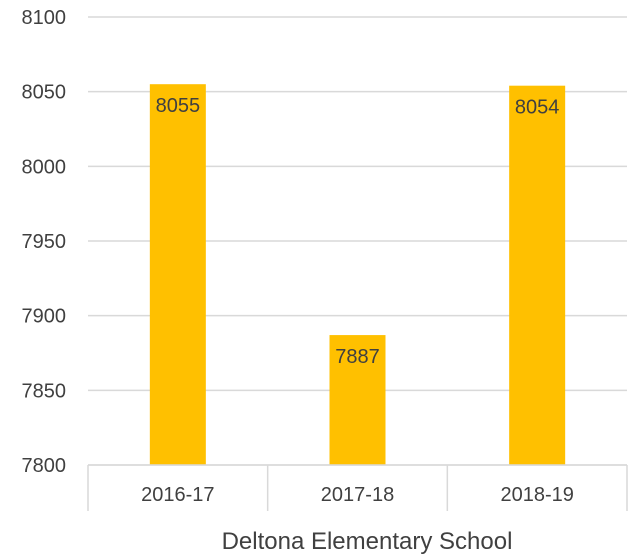 This screenshot has width=643, height=559. I want to click on y-tick-label: 8000, so click(44, 167).